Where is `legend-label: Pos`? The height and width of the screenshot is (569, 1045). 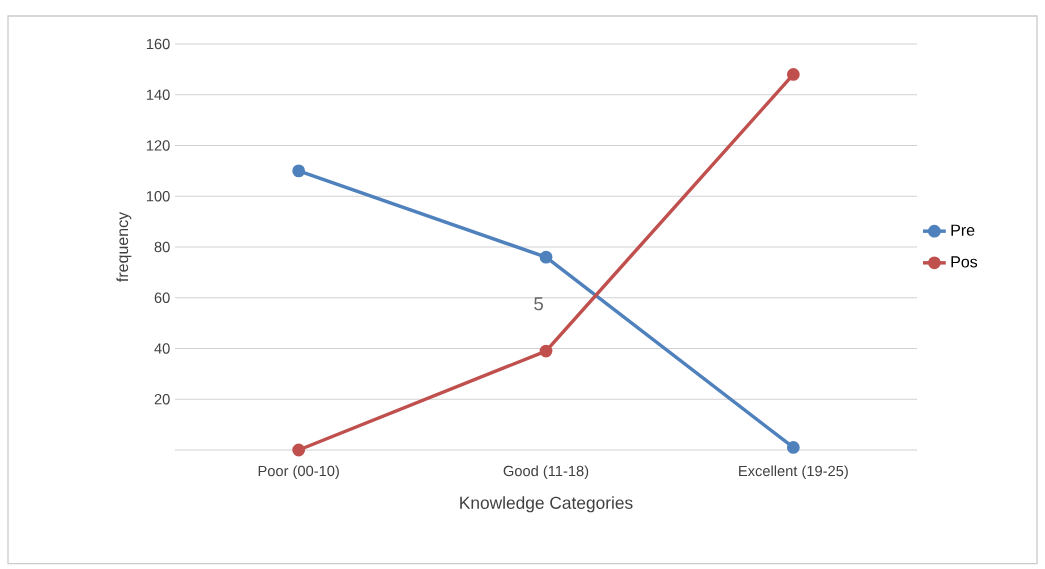 legend-label: Pos is located at coordinates (964, 262).